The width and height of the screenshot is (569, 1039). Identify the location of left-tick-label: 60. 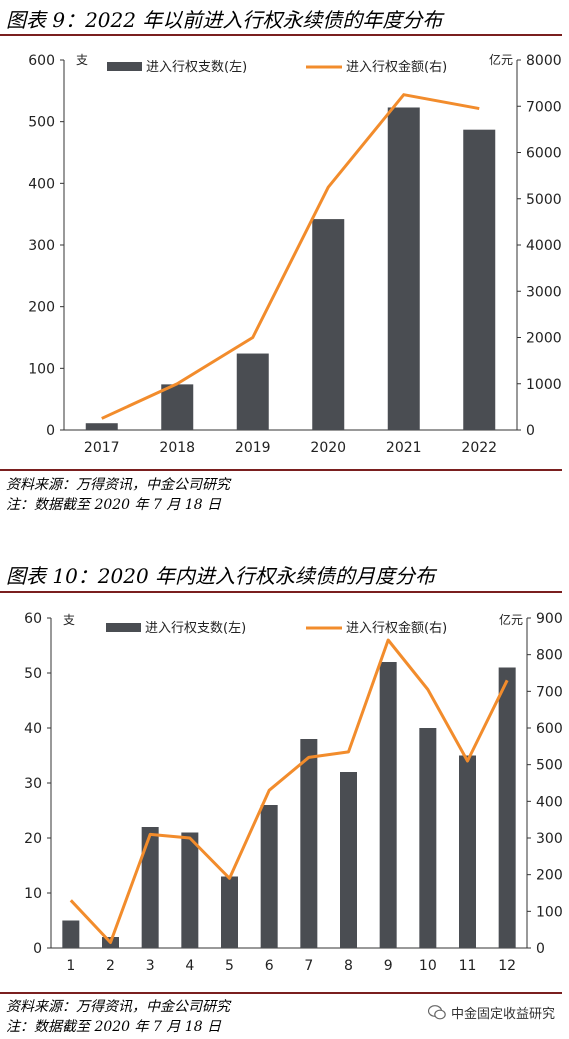
(33, 619).